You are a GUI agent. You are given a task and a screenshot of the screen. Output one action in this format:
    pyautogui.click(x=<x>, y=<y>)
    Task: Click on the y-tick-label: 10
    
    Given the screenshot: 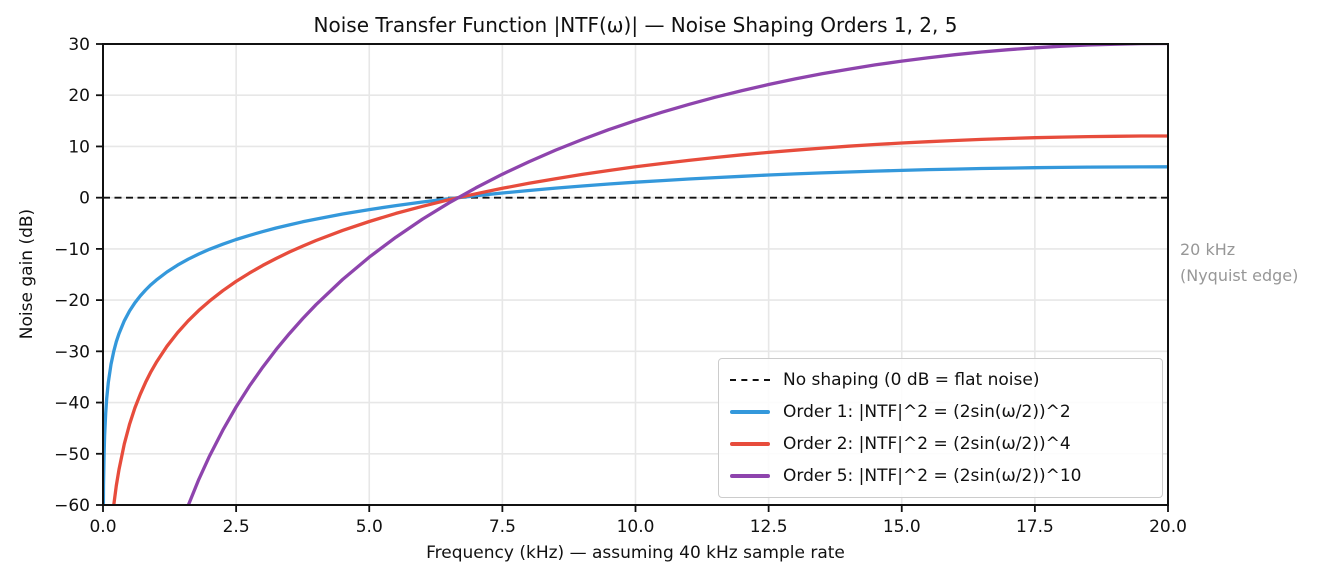 What is the action you would take?
    pyautogui.click(x=79, y=147)
    